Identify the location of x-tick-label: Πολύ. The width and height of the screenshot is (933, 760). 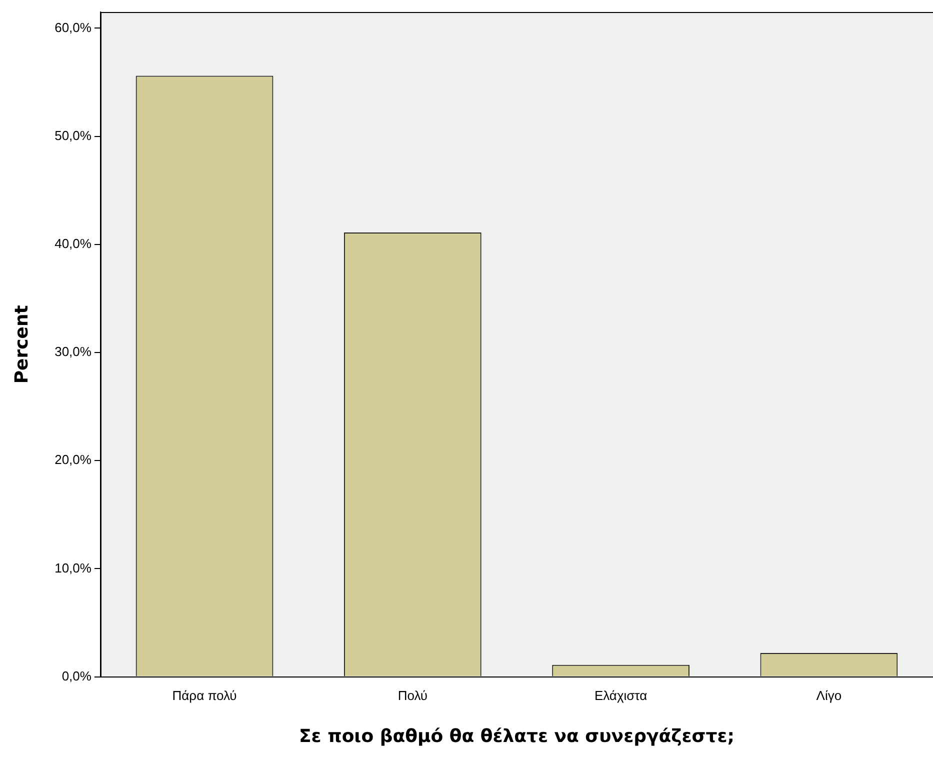
(413, 696).